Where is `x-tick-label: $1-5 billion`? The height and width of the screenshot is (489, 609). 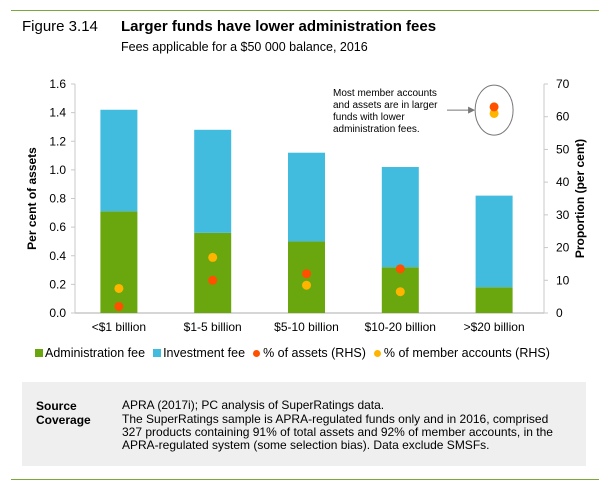
x-tick-label: $1-5 billion is located at coordinates (213, 327).